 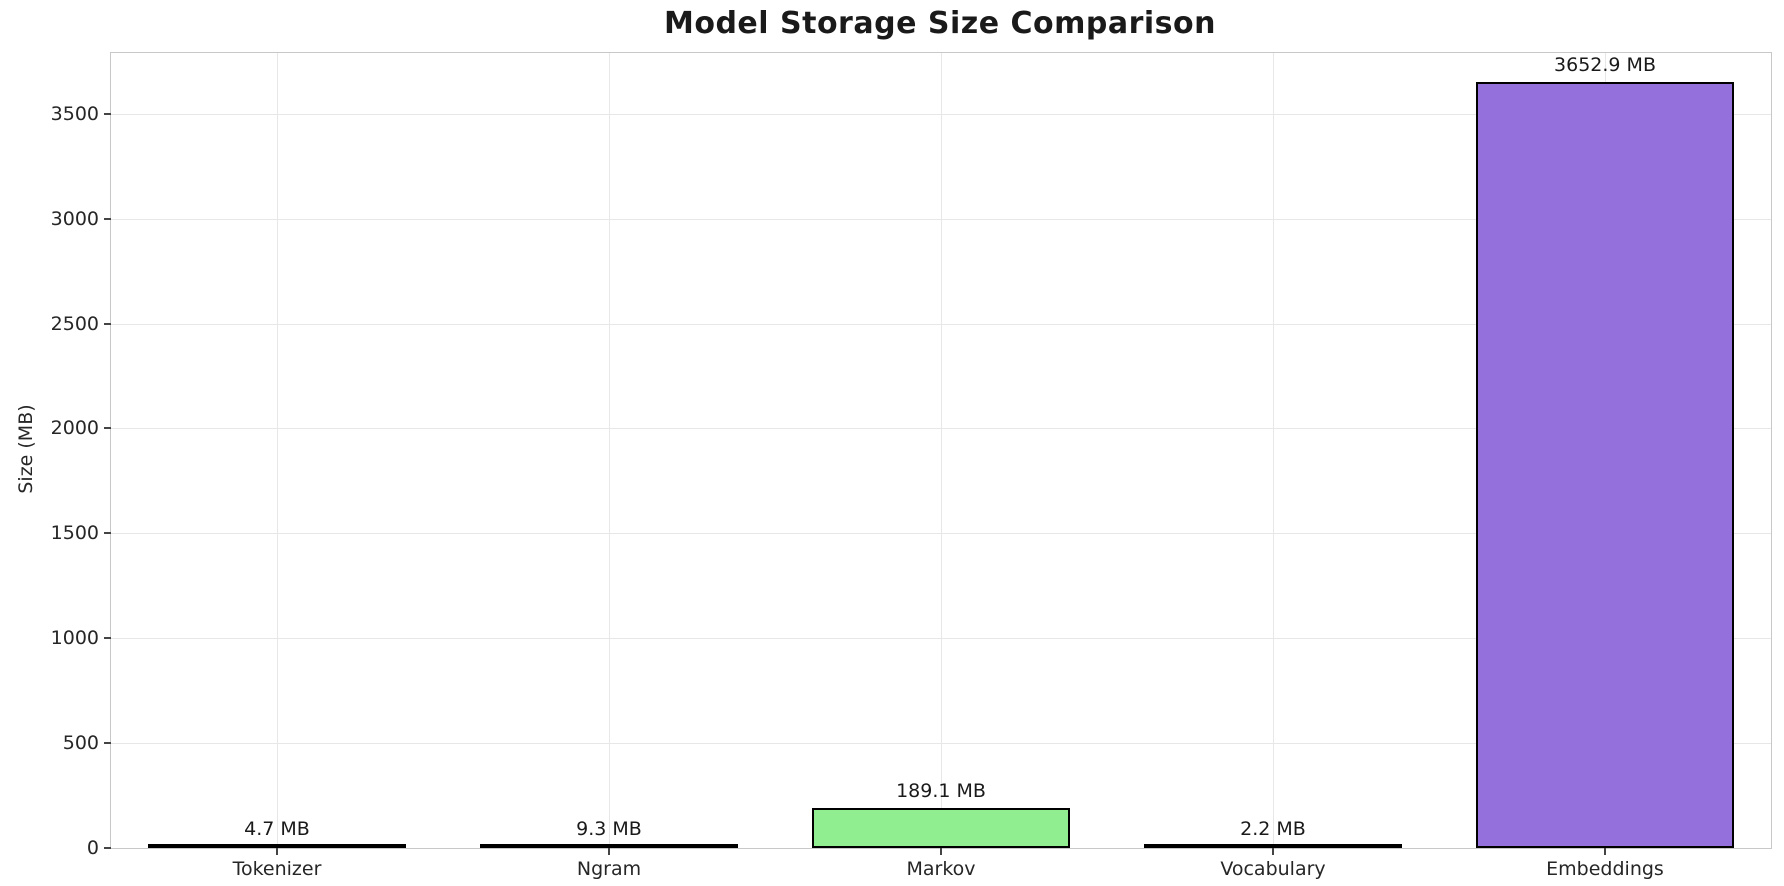 What do you see at coordinates (74, 218) in the screenshot?
I see `y-tick-label-3000: 3000` at bounding box center [74, 218].